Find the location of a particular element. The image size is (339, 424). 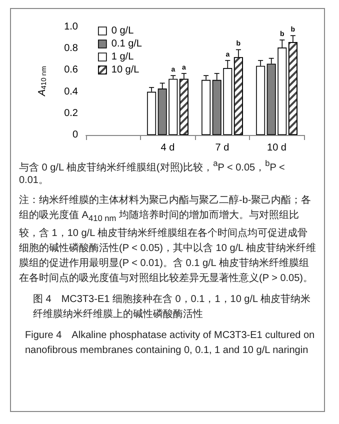

x-tick-label: 4 d is located at coordinates (167, 148).